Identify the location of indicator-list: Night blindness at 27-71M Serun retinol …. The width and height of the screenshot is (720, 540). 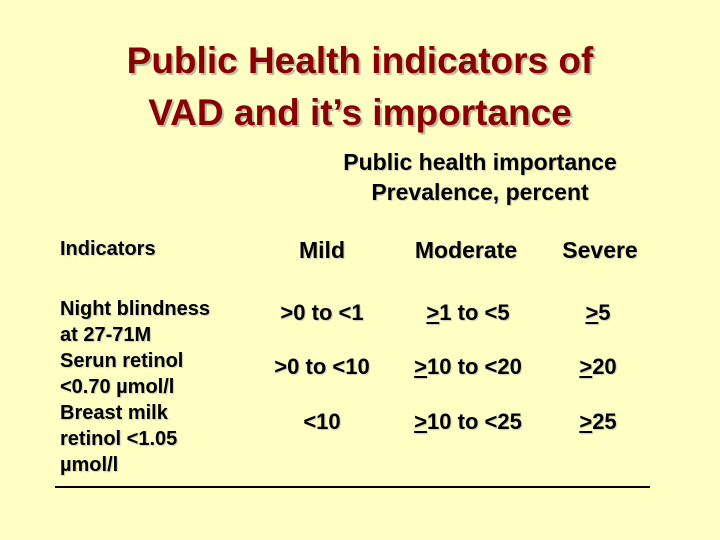
(160, 387).